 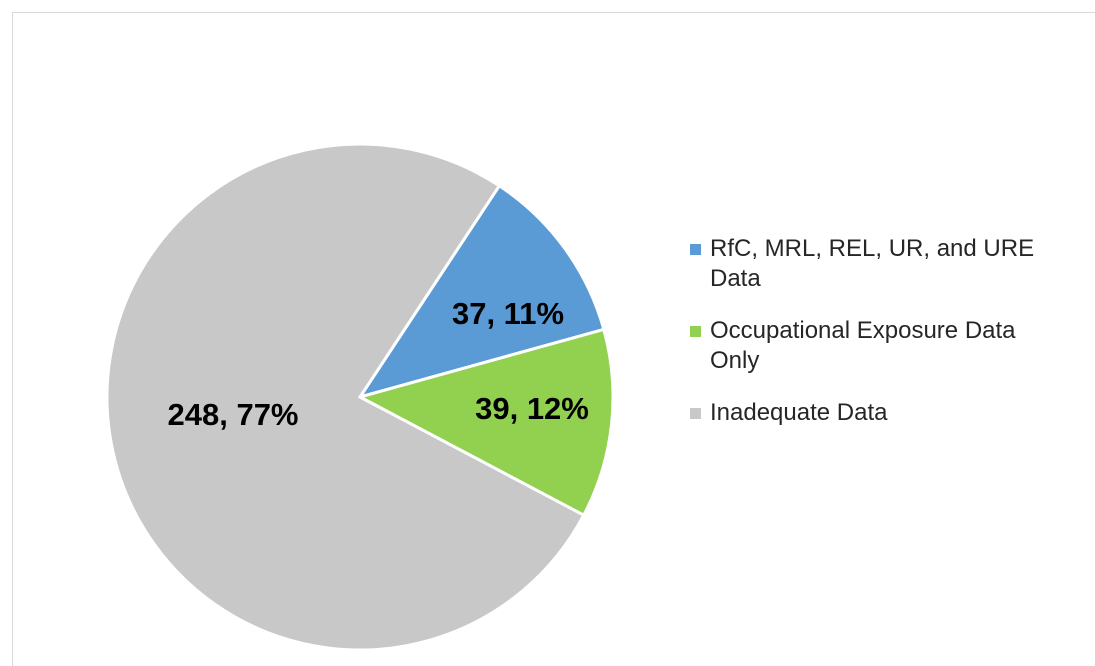 I want to click on legend-label: RfC, MRL, REL, UR, and URE Data, so click(x=872, y=263).